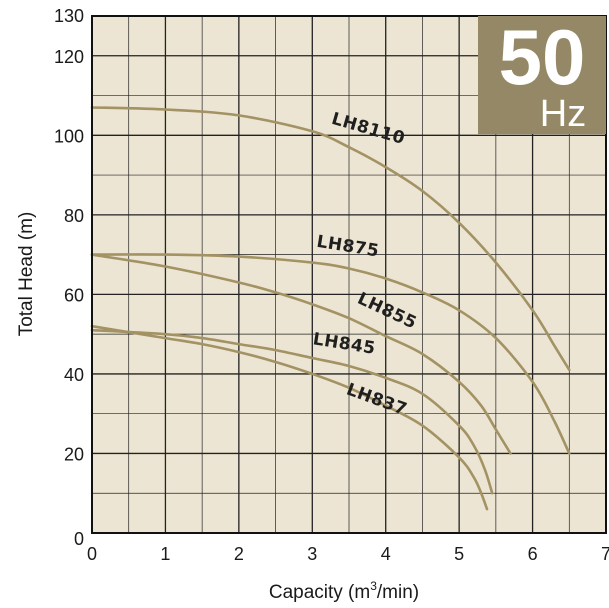 This screenshot has width=609, height=608. Describe the element at coordinates (74, 216) in the screenshot. I see `y-tick-label: 80` at that location.